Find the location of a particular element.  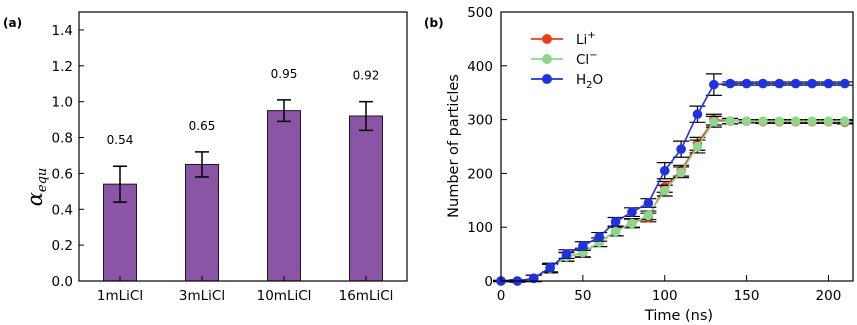

panel-b-legend-label-subscript: 2 is located at coordinates (589, 85).